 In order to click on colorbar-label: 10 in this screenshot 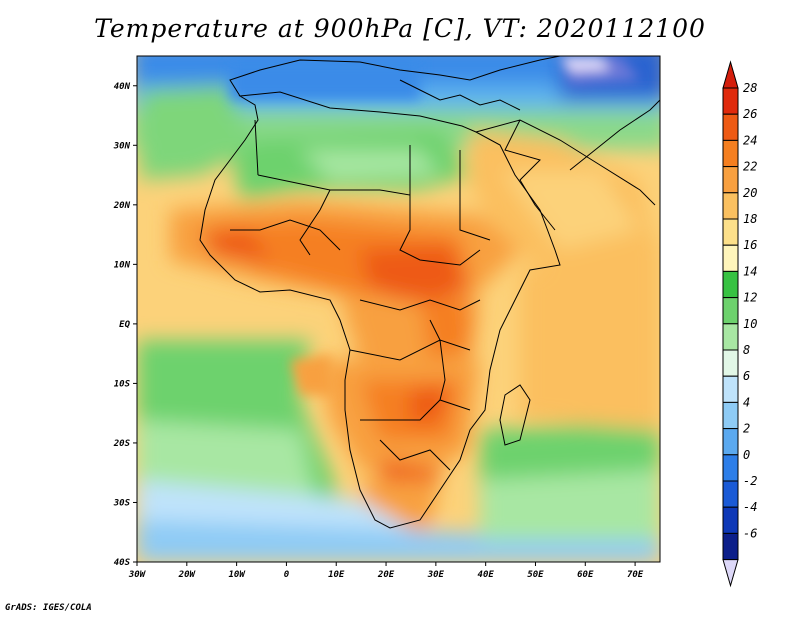, I will do `click(750, 324)`.